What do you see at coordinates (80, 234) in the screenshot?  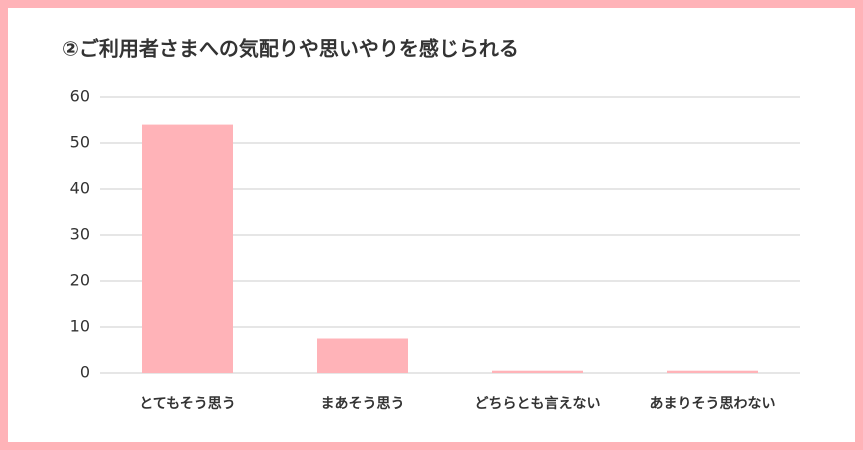 I see `y-tick-label: 30` at bounding box center [80, 234].